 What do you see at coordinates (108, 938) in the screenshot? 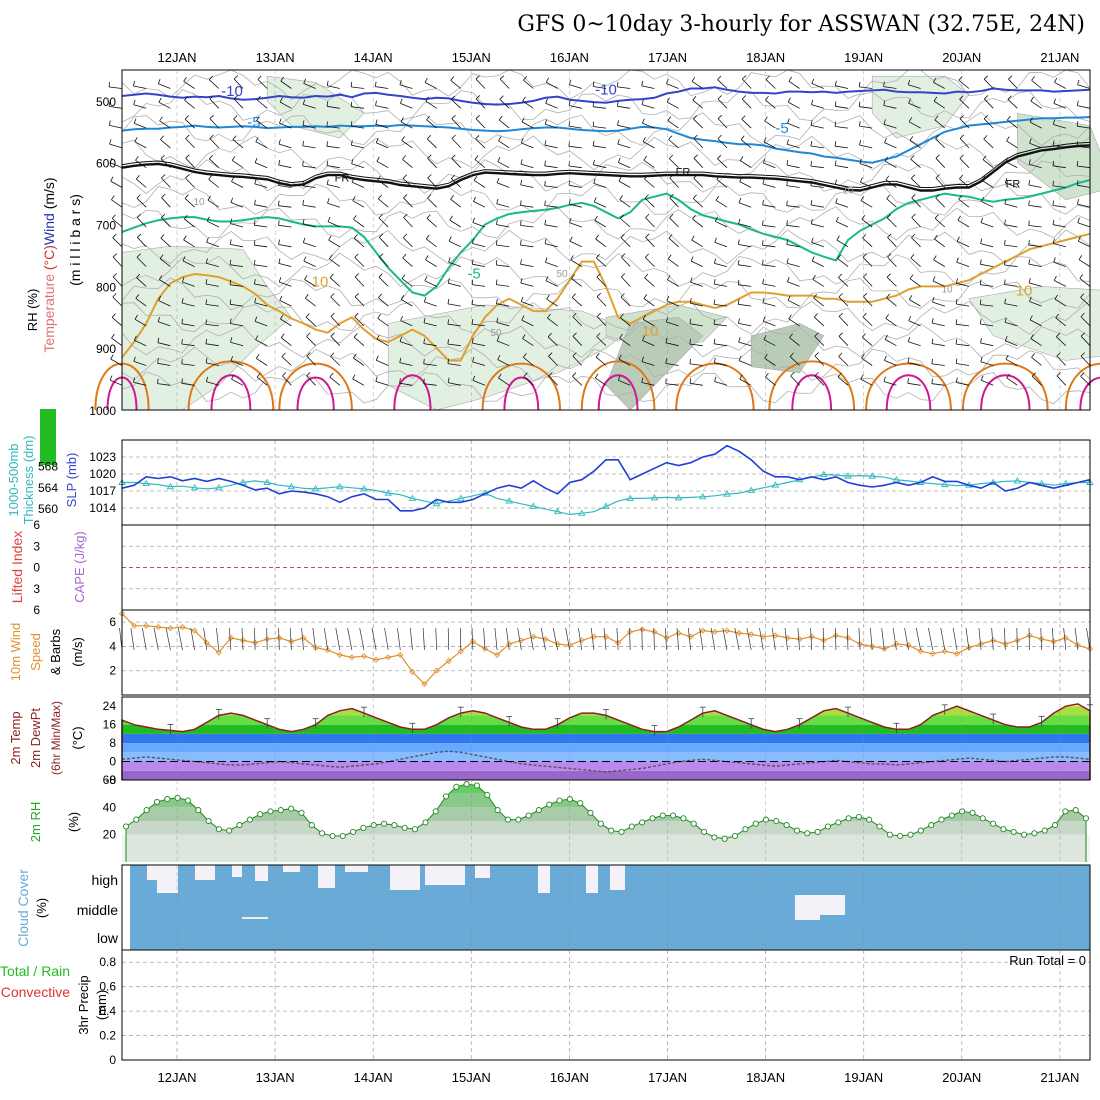
I see `cloud-level-label: low` at bounding box center [108, 938].